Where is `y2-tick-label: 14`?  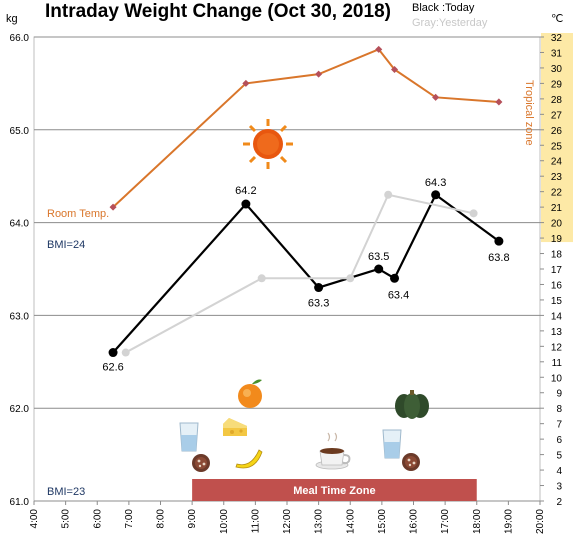 y2-tick-label: 14 is located at coordinates (557, 316).